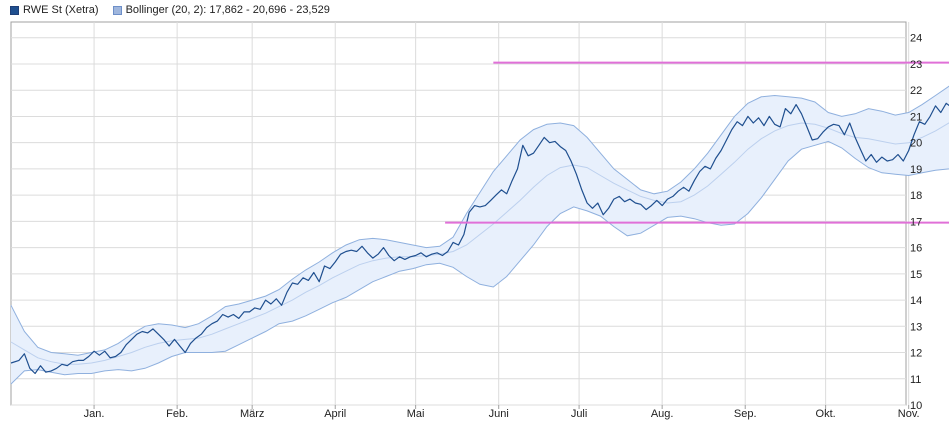  What do you see at coordinates (916, 144) in the screenshot?
I see `y-tick-label: 20` at bounding box center [916, 144].